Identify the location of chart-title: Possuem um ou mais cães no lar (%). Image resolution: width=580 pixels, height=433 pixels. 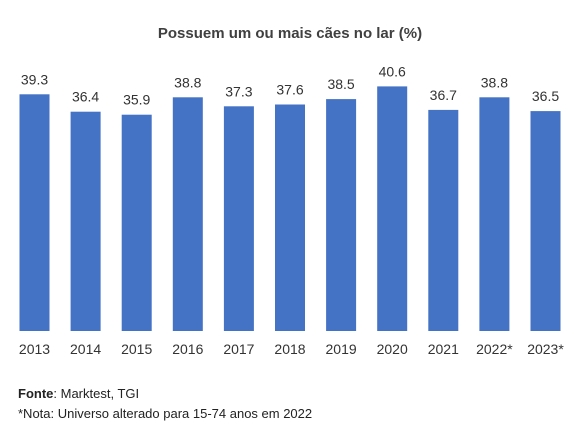
(290, 33).